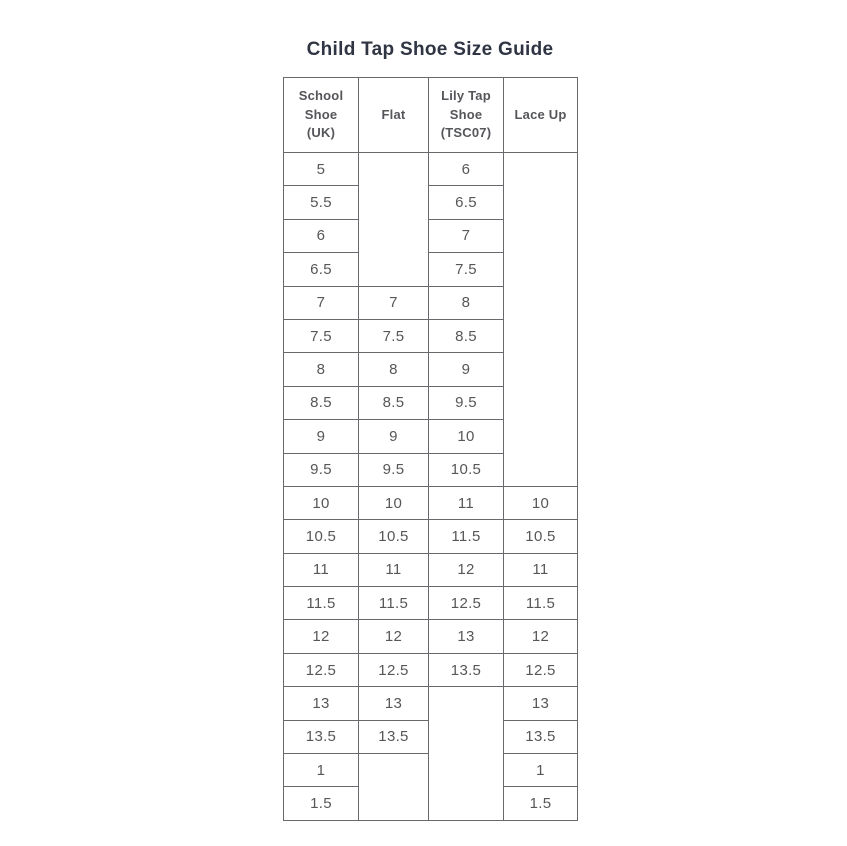 The image size is (847, 846). I want to click on table-row: 6.5 7.5, so click(430, 269).